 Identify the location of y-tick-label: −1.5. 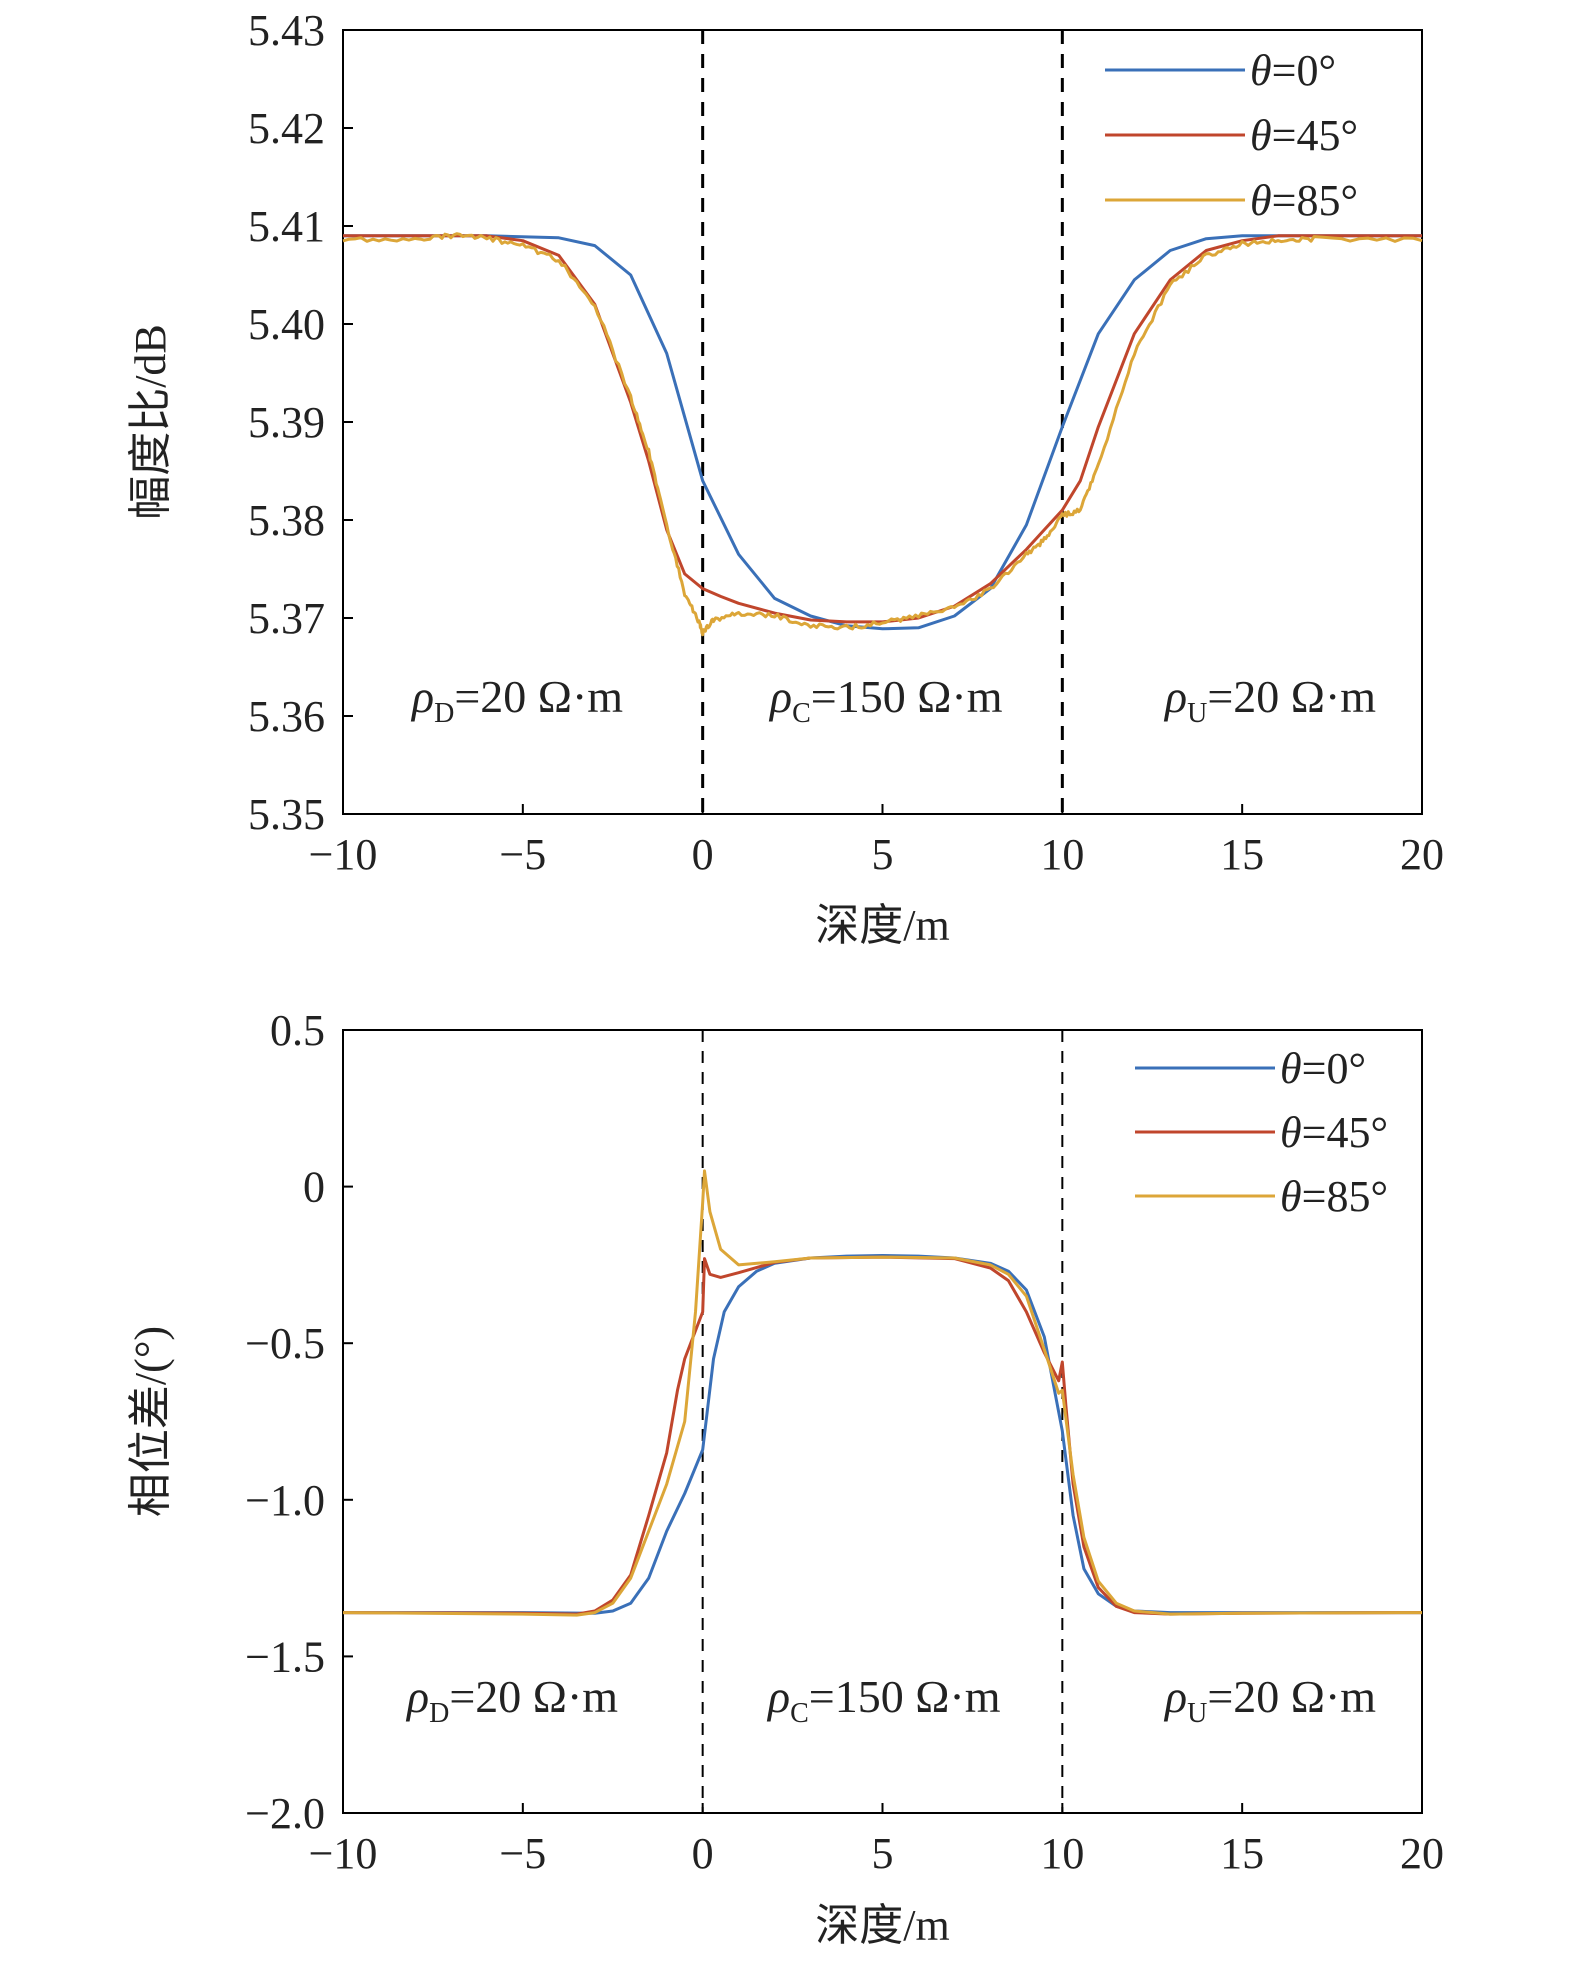
(285, 1656).